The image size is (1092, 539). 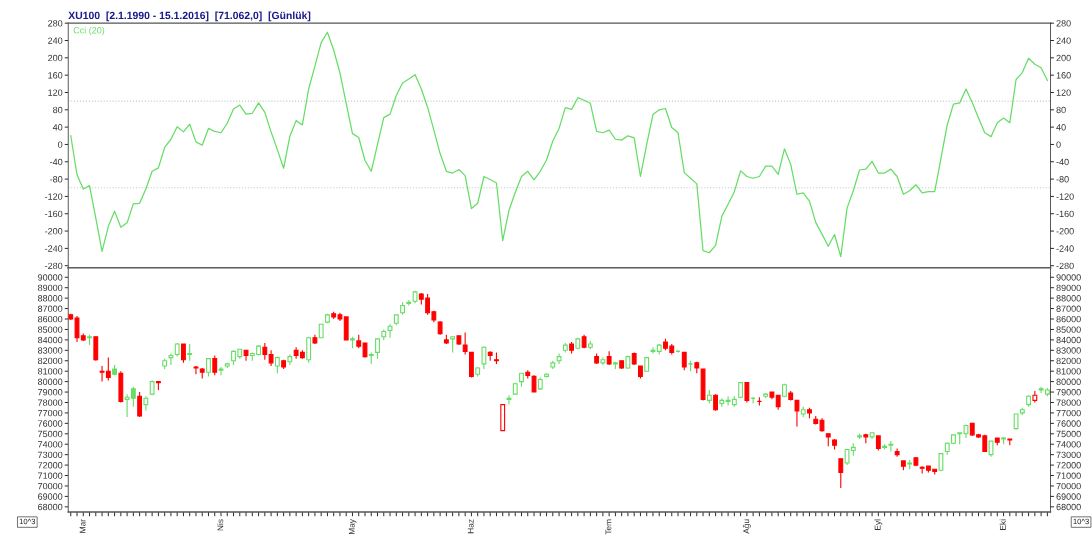 I want to click on y2-tick-label: 73000, so click(x=1068, y=455).